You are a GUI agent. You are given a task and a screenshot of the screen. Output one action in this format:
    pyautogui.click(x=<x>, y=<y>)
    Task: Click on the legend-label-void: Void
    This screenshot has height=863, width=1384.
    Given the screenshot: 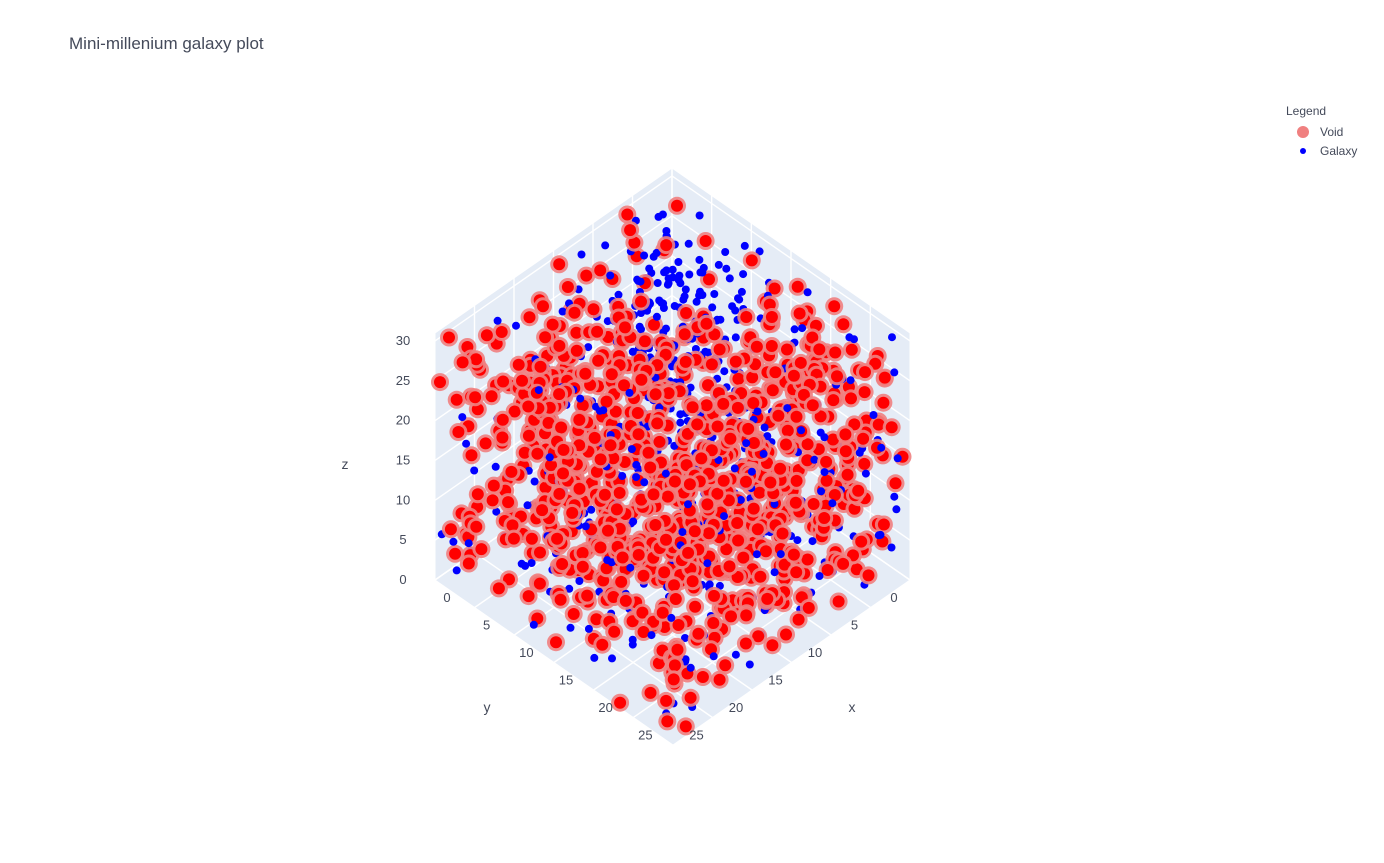 What is the action you would take?
    pyautogui.click(x=1332, y=131)
    